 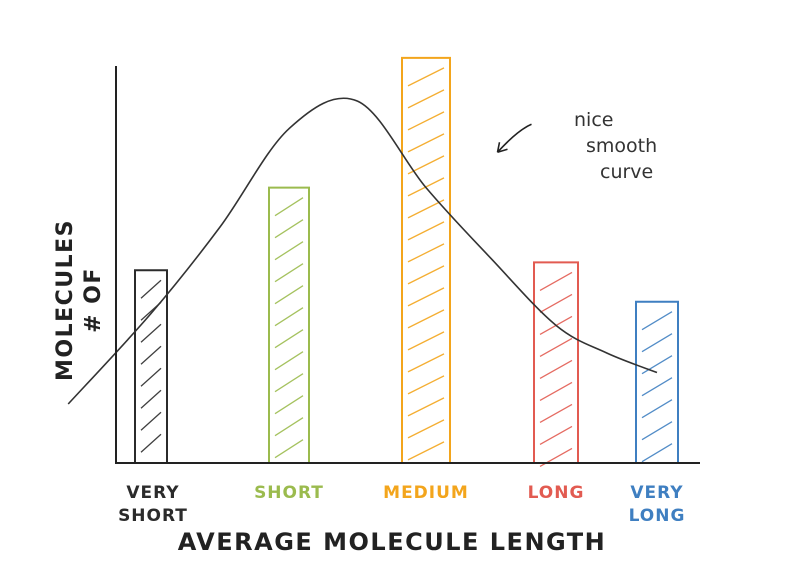 I want to click on y-axis-label-line-2: MOLECULES, so click(x=65, y=300).